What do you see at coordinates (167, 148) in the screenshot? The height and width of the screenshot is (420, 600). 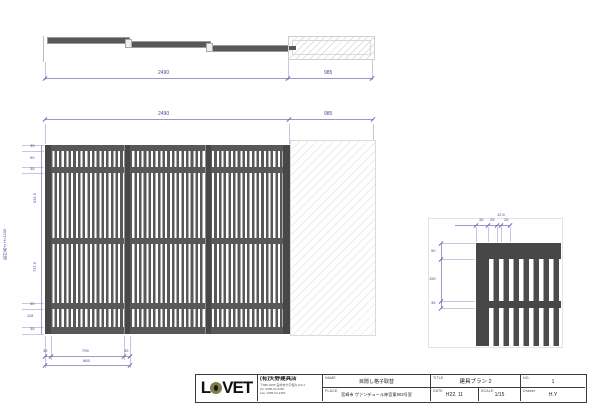 I see `fence-top-rail` at bounding box center [167, 148].